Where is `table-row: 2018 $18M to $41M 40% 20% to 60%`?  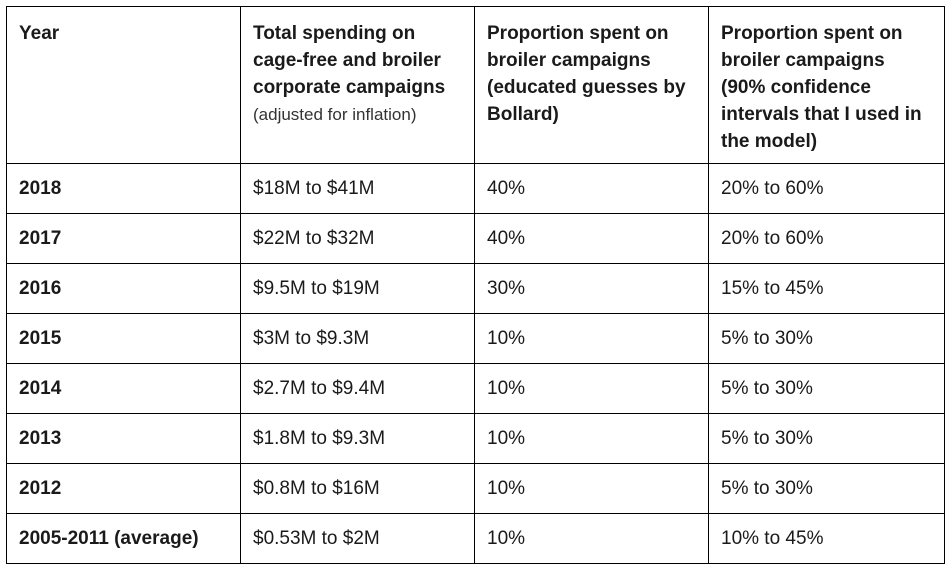 table-row: 2018 $18M to $41M 40% 20% to 60% is located at coordinates (475, 188).